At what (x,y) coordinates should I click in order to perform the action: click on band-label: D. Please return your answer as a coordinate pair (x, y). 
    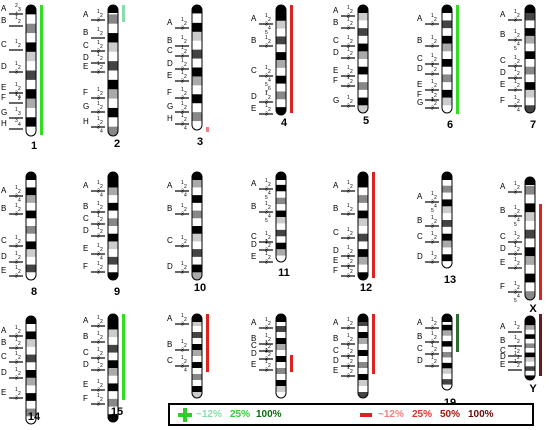
    Looking at the image, I should click on (420, 256).